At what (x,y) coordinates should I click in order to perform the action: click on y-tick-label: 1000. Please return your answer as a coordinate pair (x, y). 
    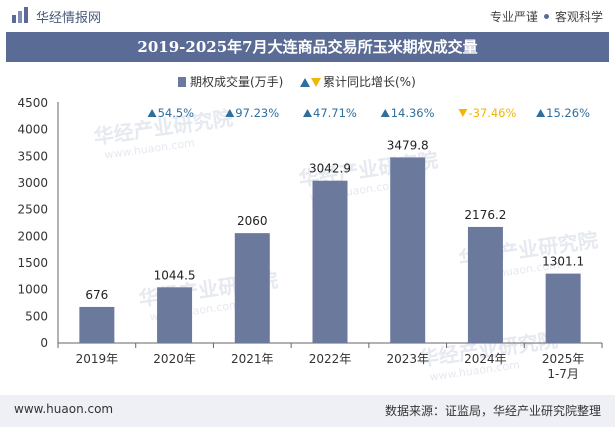
    Looking at the image, I should click on (32, 290).